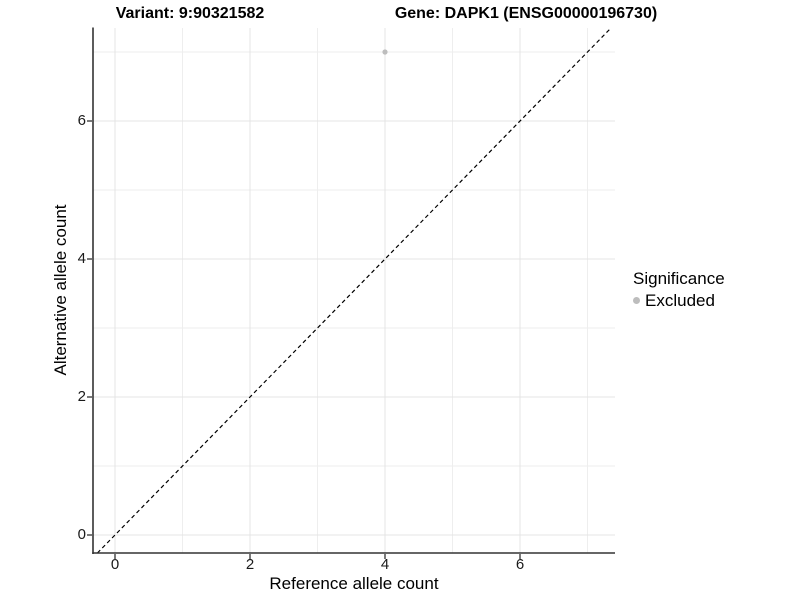 The width and height of the screenshot is (800, 600). I want to click on legend-item-label: Excluded, so click(680, 300).